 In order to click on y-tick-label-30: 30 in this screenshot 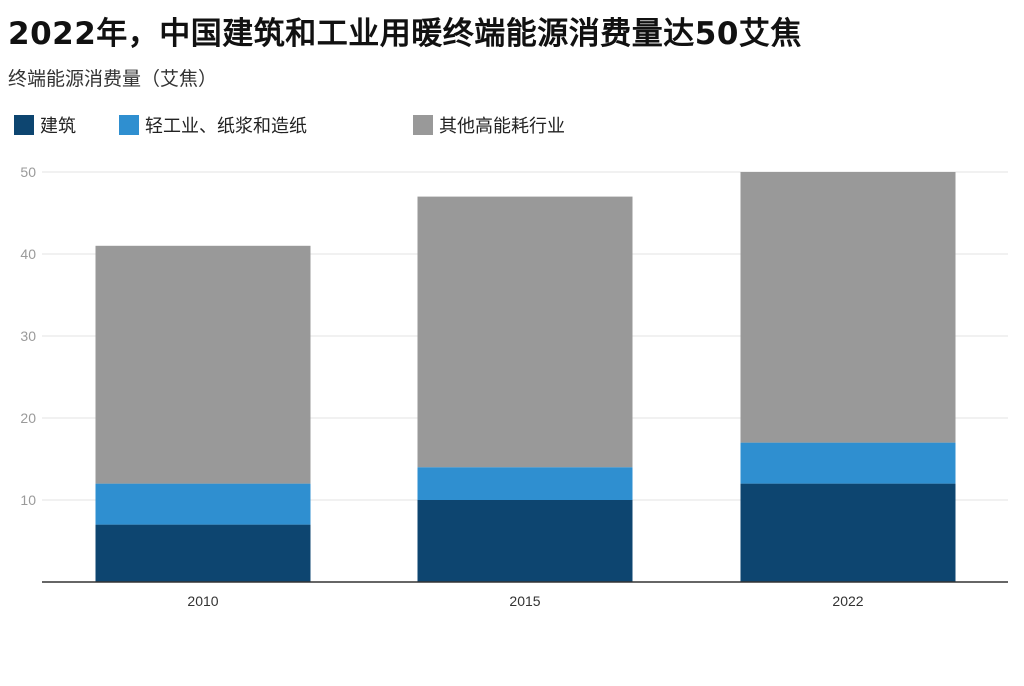, I will do `click(28, 336)`.